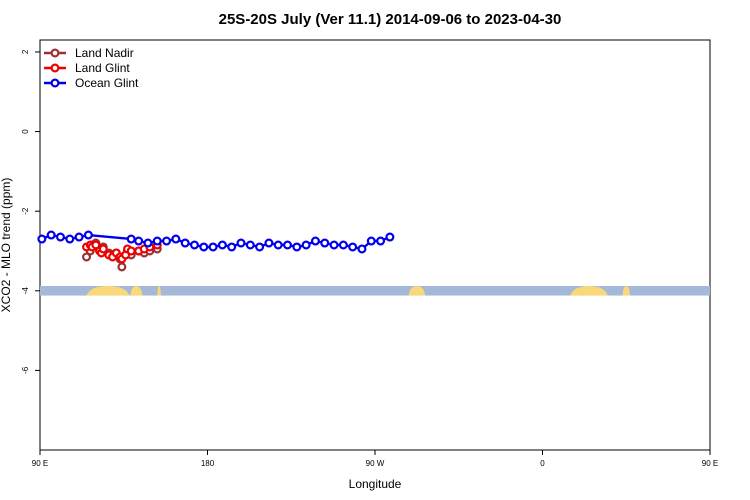 This screenshot has height=500, width=750. Describe the element at coordinates (55, 53) in the screenshot. I see `legend-marker-land-nadir` at that location.